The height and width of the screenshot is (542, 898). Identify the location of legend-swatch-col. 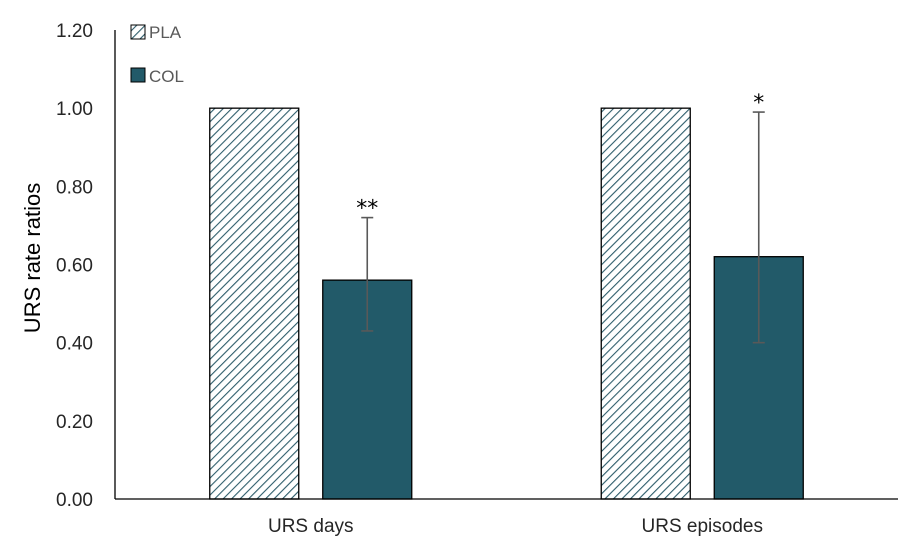
(138, 75).